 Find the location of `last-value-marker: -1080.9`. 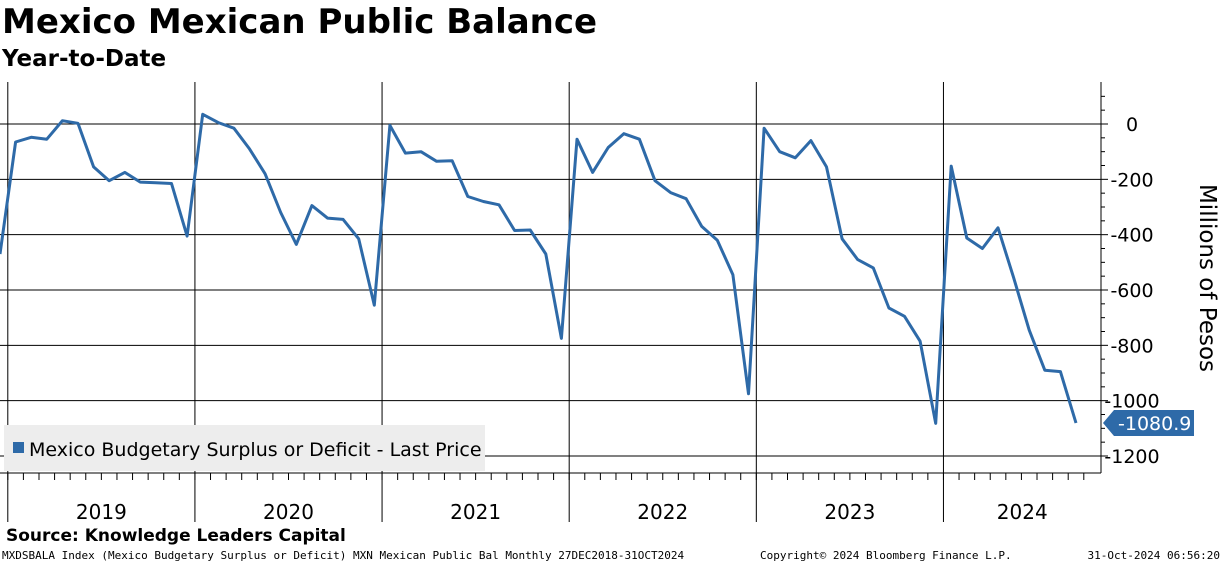

last-value-marker: -1080.9 is located at coordinates (1148, 423).